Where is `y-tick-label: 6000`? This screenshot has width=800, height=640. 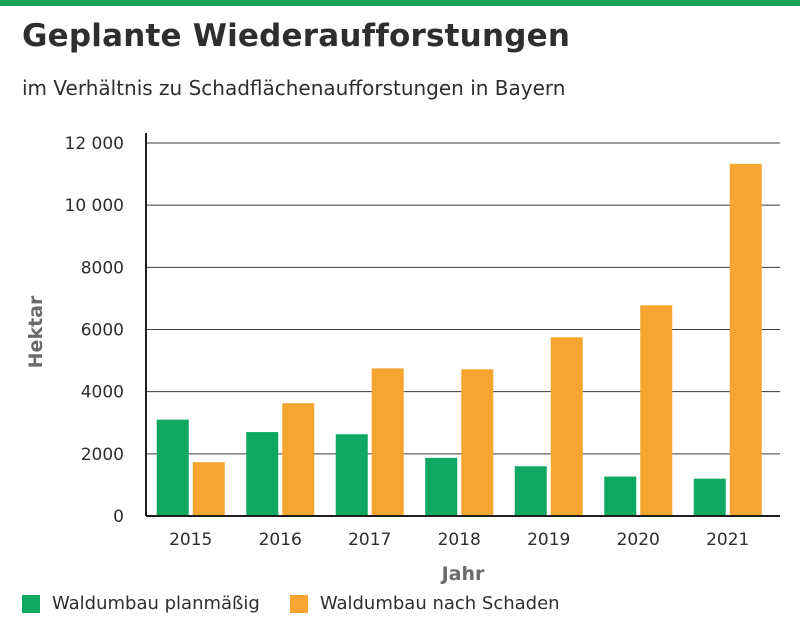
y-tick-label: 6000 is located at coordinates (102, 331).